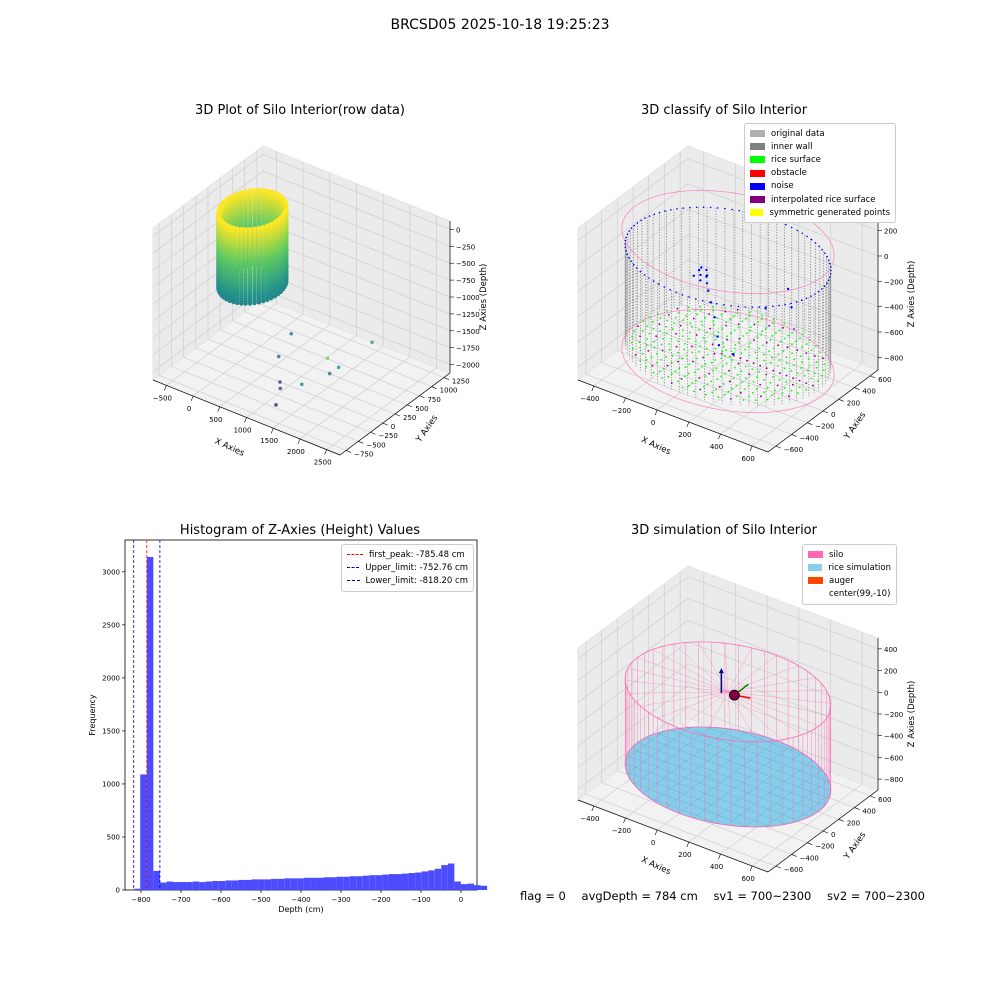 Image resolution: width=1000 pixels, height=1004 pixels. Describe the element at coordinates (815, 594) in the screenshot. I see `legend-swatch` at that location.